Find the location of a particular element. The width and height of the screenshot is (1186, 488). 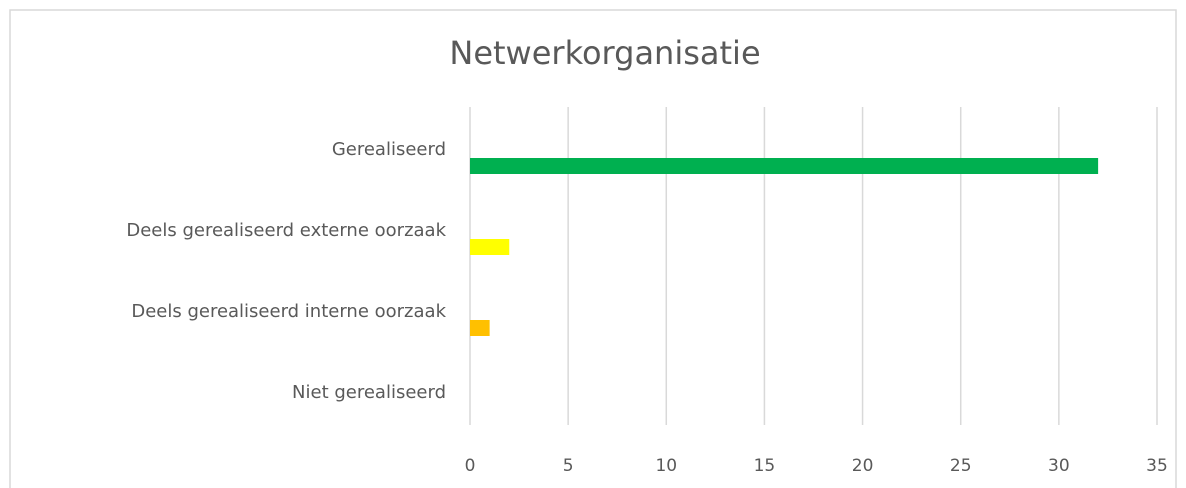

x-tick-label: 20 is located at coordinates (863, 466).